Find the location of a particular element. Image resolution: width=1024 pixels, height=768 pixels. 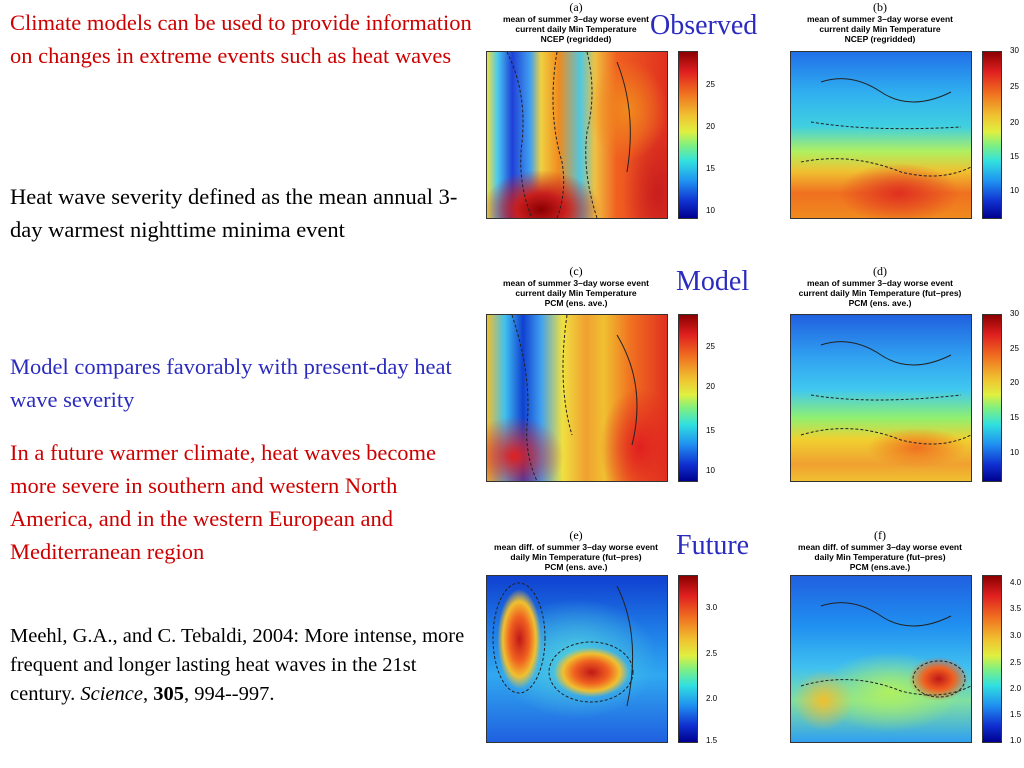

colorbar-f is located at coordinates (992, 659).